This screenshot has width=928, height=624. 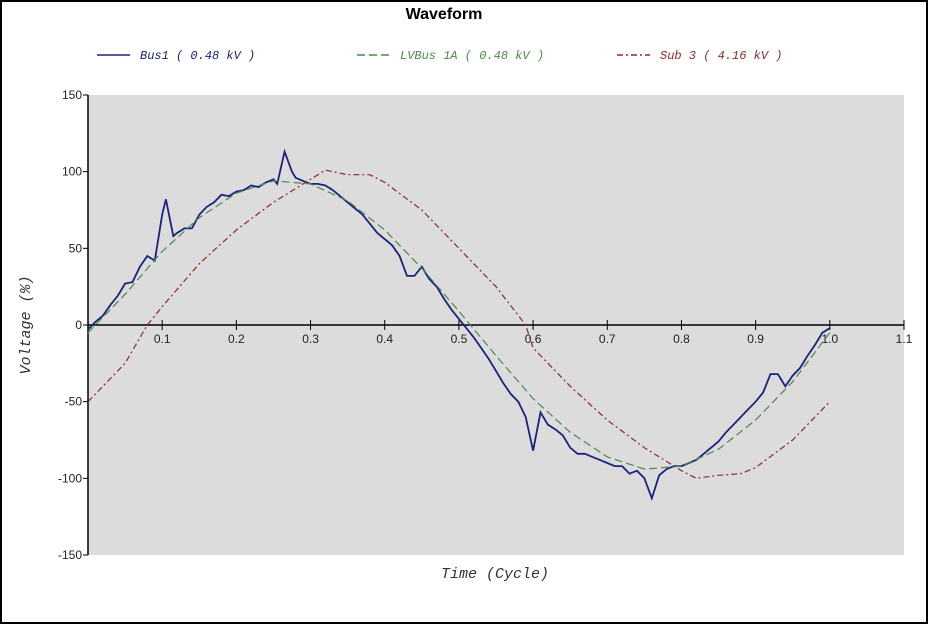 I want to click on x-tick-label: 0.7, so click(x=607, y=339).